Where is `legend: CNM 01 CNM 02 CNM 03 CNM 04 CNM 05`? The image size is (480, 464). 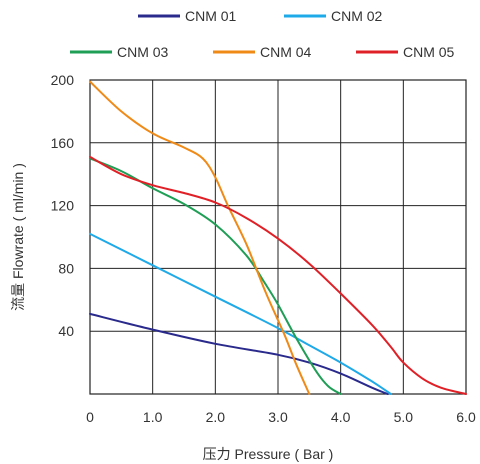
legend: CNM 01 CNM 02 CNM 03 CNM 04 CNM 05 is located at coordinates (262, 34).